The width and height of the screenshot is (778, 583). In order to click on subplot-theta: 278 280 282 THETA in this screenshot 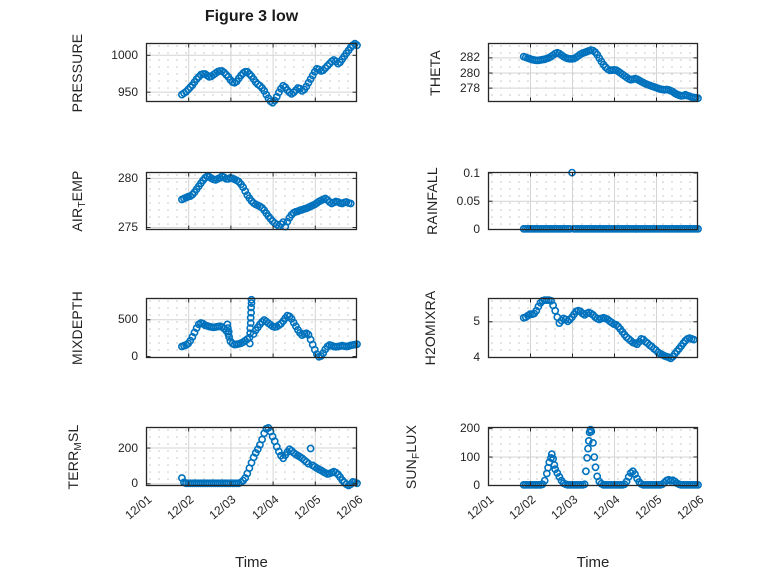, I will do `click(564, 72)`.